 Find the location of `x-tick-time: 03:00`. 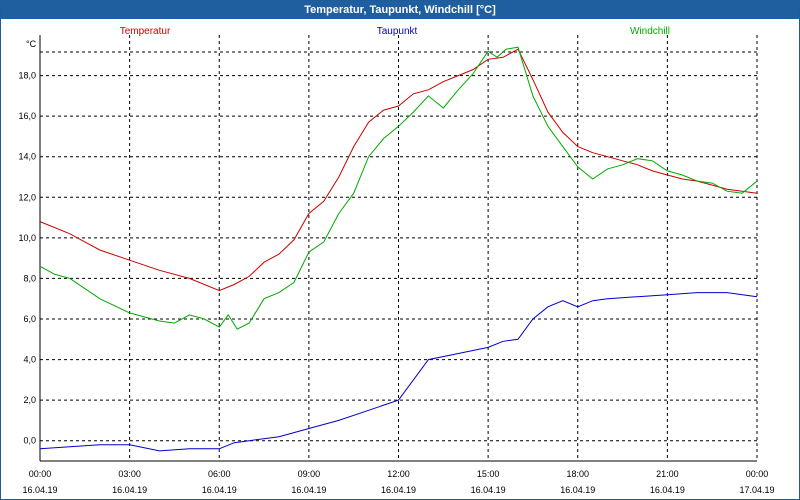

x-tick-time: 03:00 is located at coordinates (129, 474).